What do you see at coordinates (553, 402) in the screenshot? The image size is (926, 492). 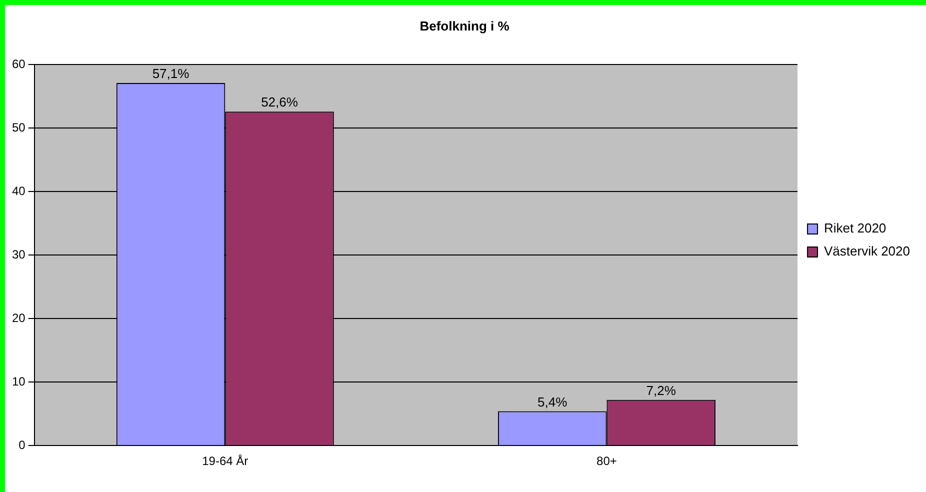 I see `data-label: 5,4%` at bounding box center [553, 402].